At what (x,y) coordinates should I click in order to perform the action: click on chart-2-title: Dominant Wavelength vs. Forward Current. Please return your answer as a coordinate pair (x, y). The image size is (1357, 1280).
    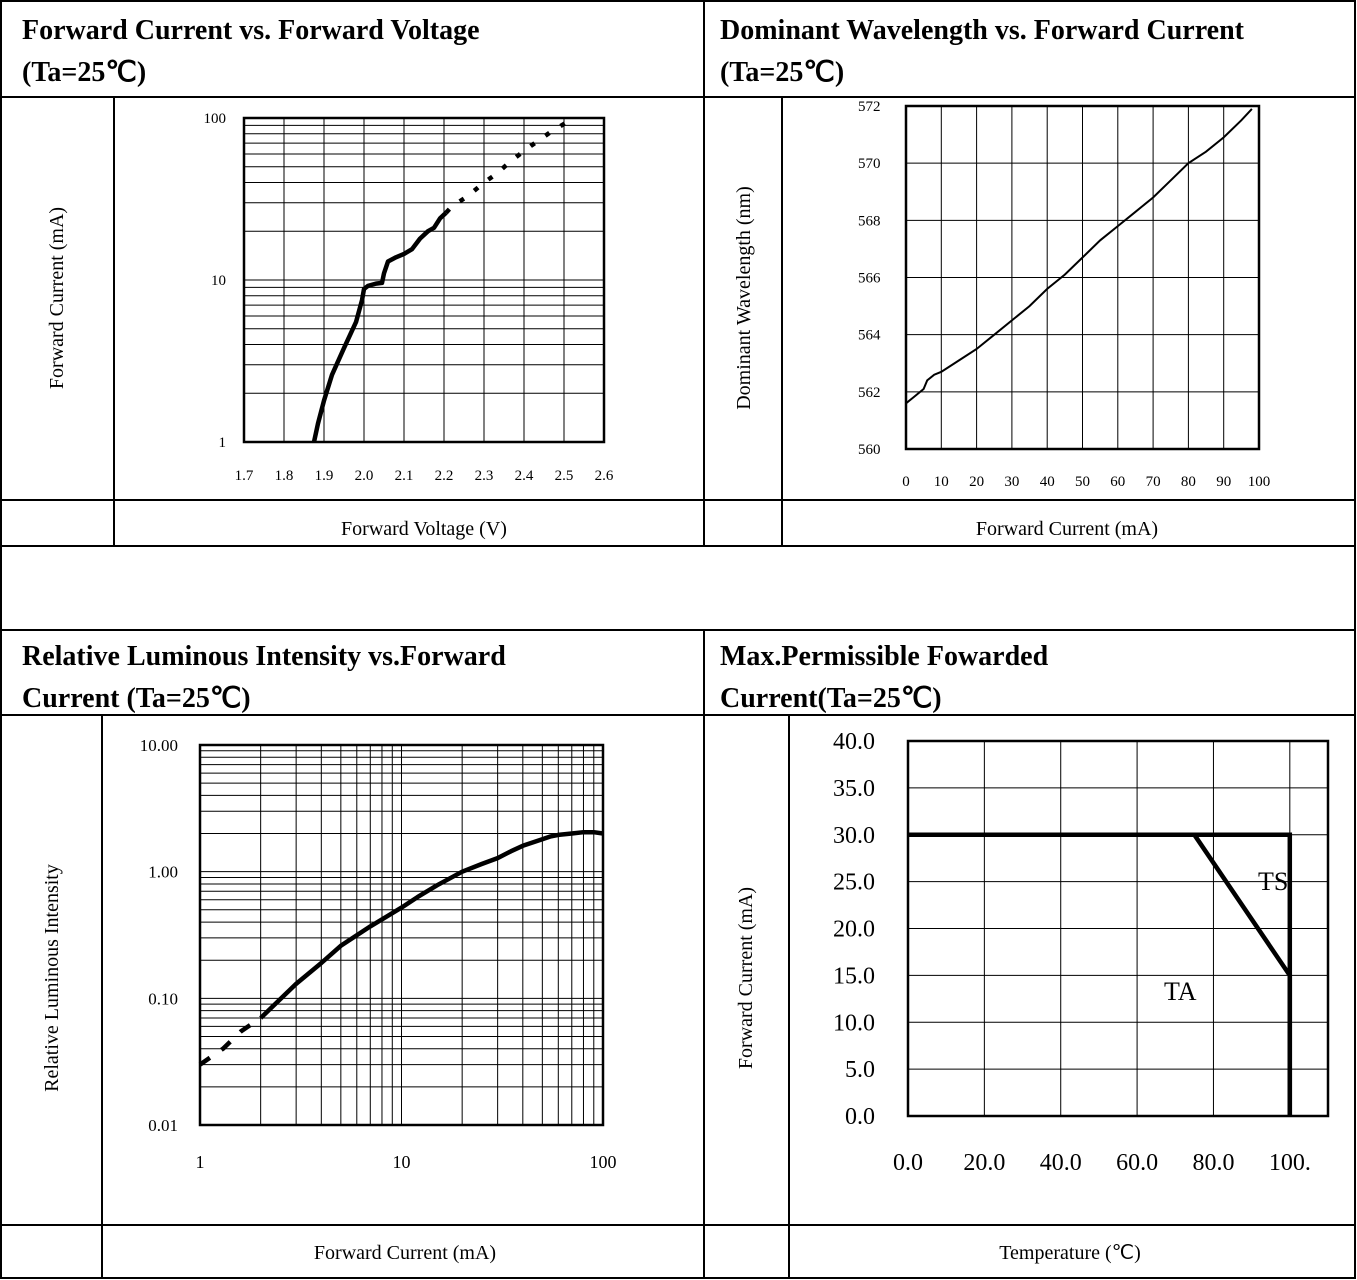
    Looking at the image, I should click on (982, 30).